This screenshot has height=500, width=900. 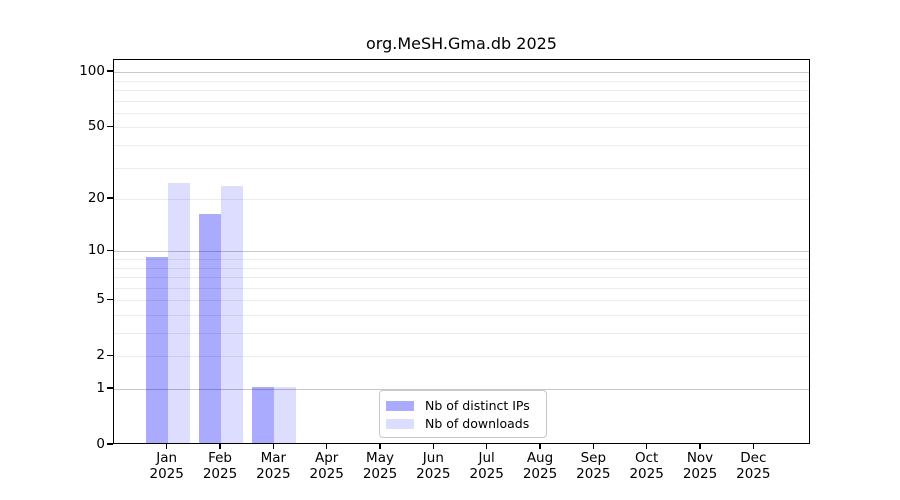 I want to click on bar-downloads-feb, so click(x=232, y=314).